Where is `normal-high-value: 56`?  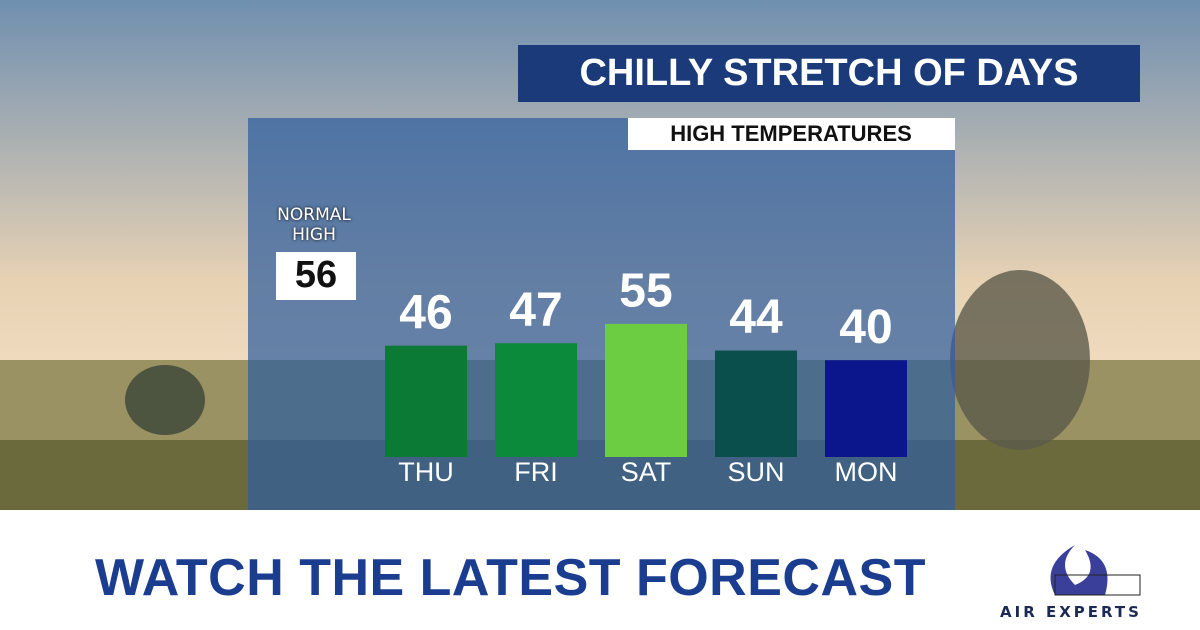 normal-high-value: 56 is located at coordinates (316, 275).